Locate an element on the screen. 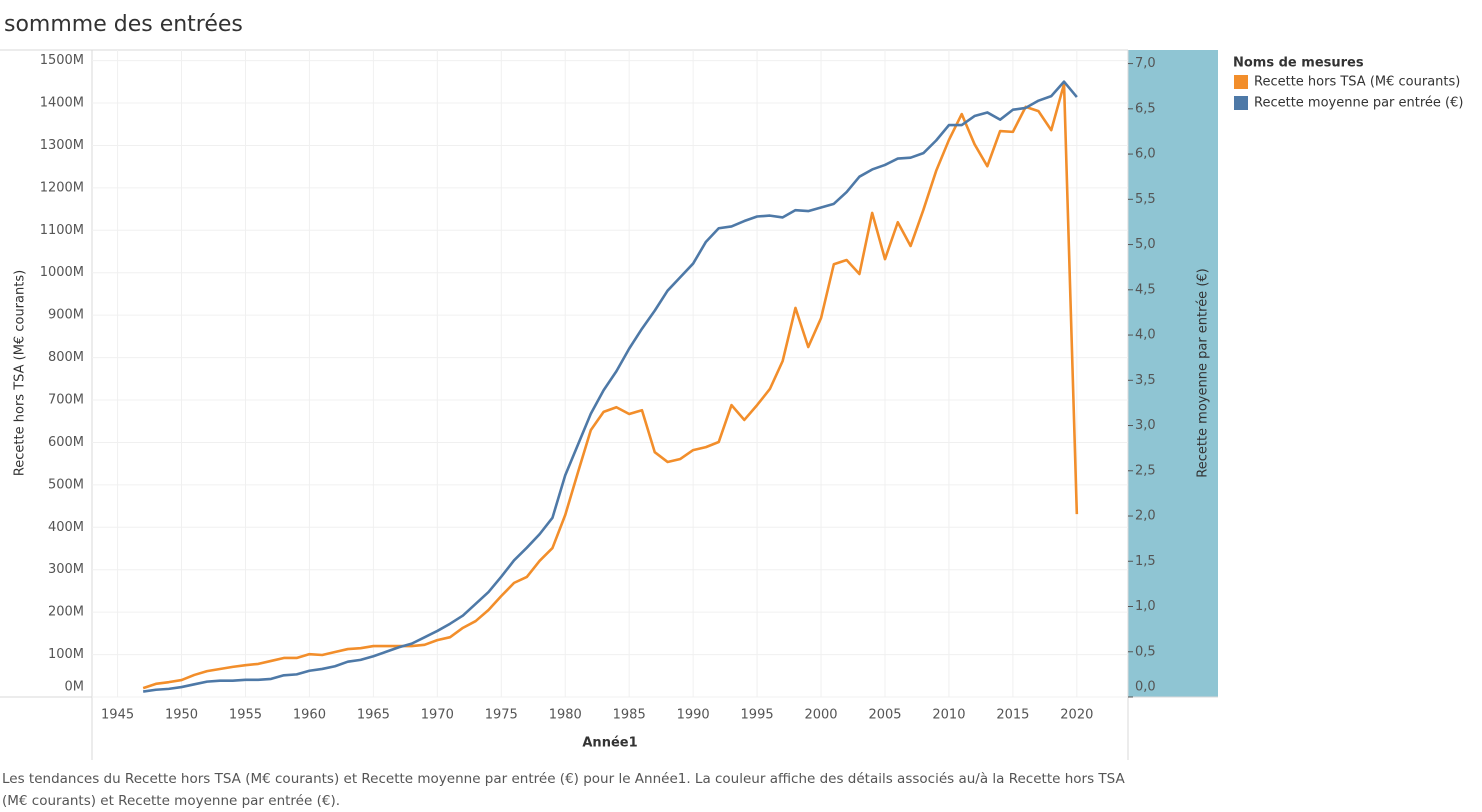 Image resolution: width=1482 pixels, height=812 pixels. x-tick-label: 1980 is located at coordinates (565, 715).